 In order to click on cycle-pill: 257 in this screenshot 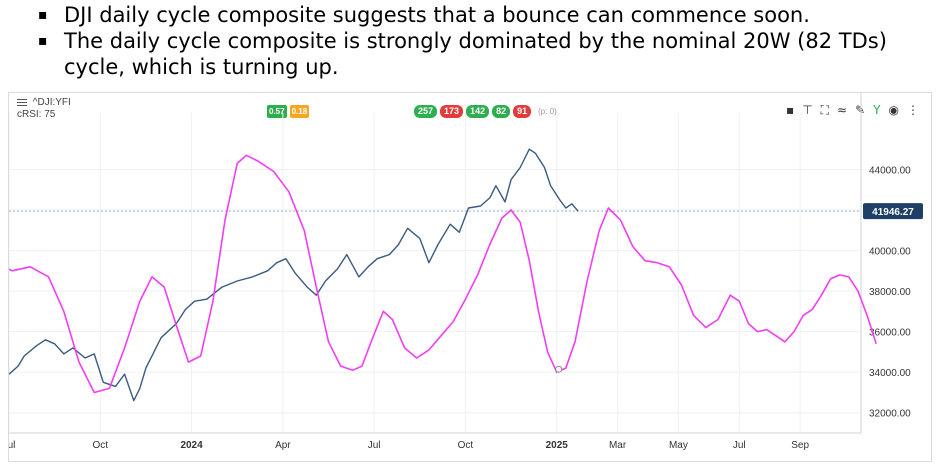, I will do `click(426, 111)`.